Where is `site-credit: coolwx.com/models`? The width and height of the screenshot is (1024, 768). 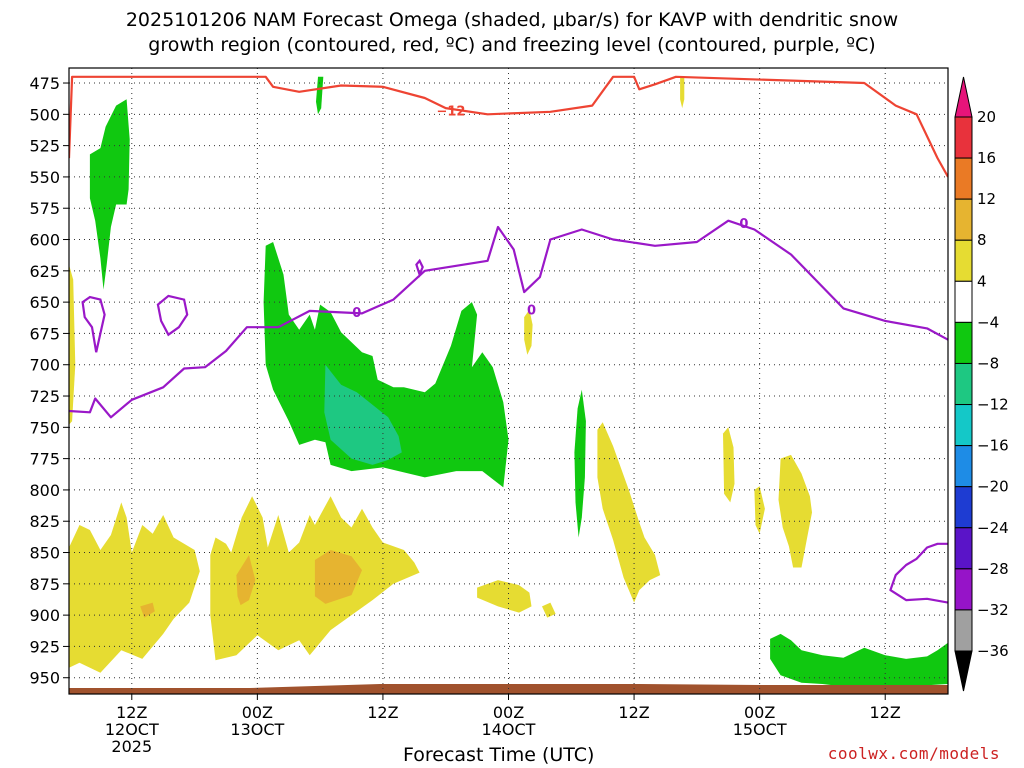
site-credit: coolwx.com/models is located at coordinates (913, 753).